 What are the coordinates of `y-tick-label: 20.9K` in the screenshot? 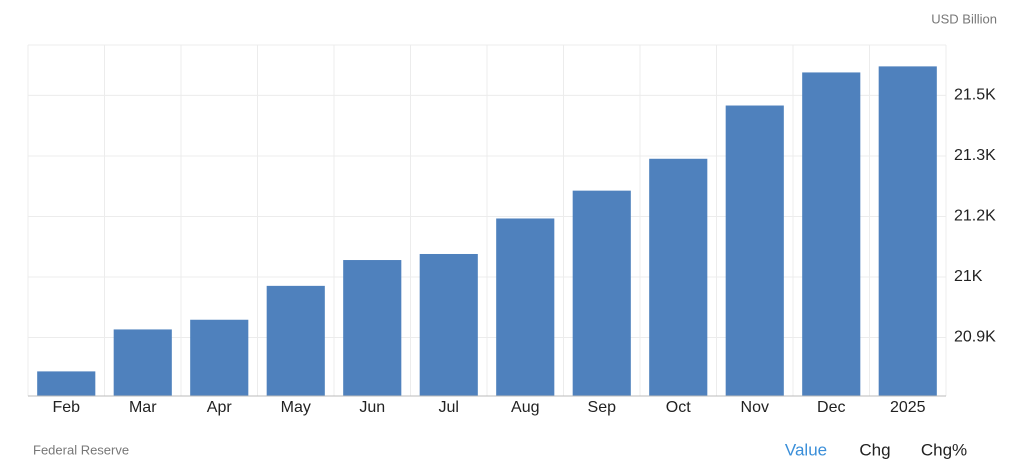 It's located at (975, 337).